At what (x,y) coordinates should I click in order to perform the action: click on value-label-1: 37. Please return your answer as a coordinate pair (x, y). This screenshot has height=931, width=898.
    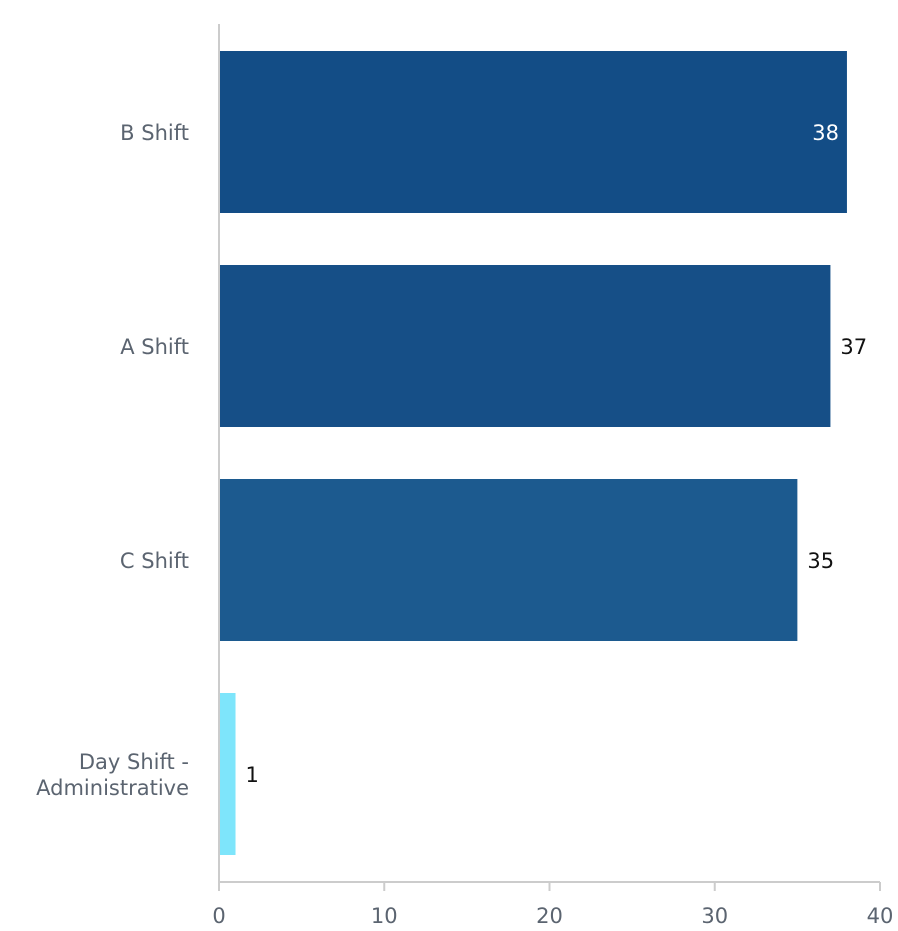
    Looking at the image, I should click on (853, 347).